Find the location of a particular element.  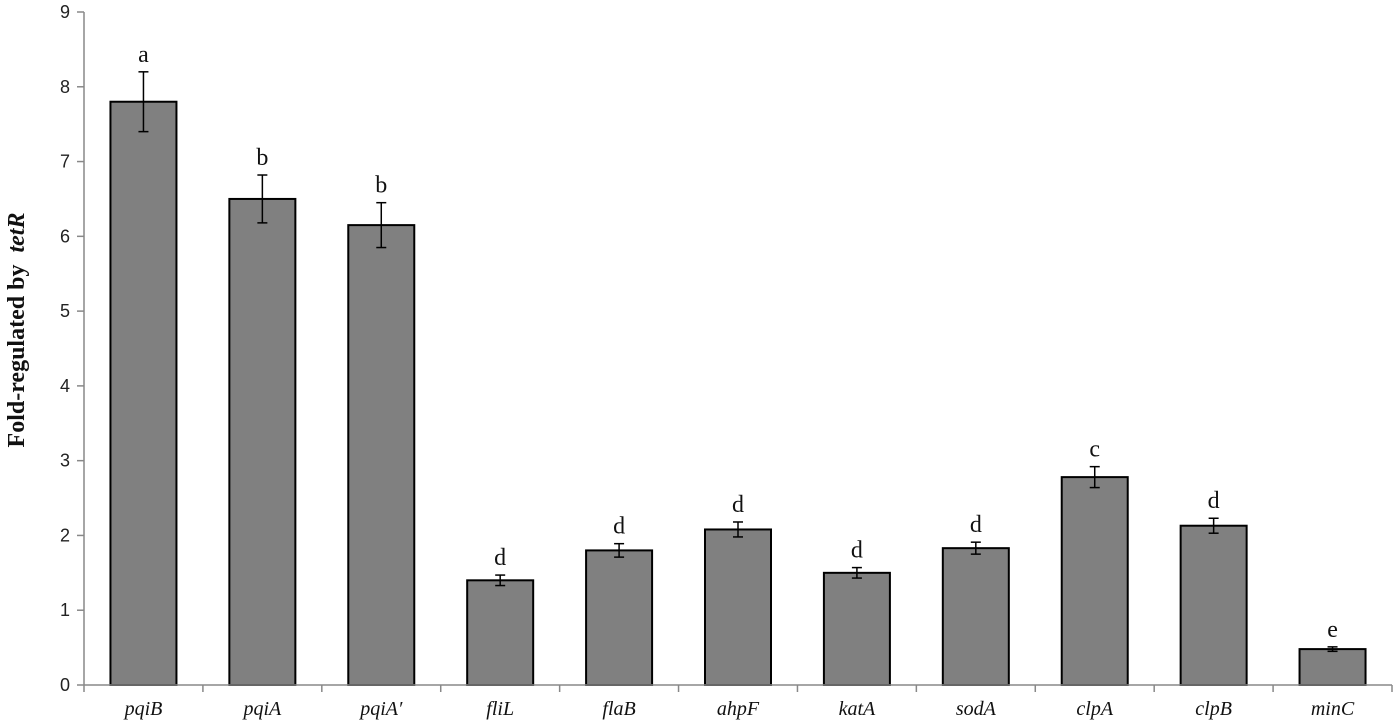

y-tick-label: 1 is located at coordinates (65, 610).